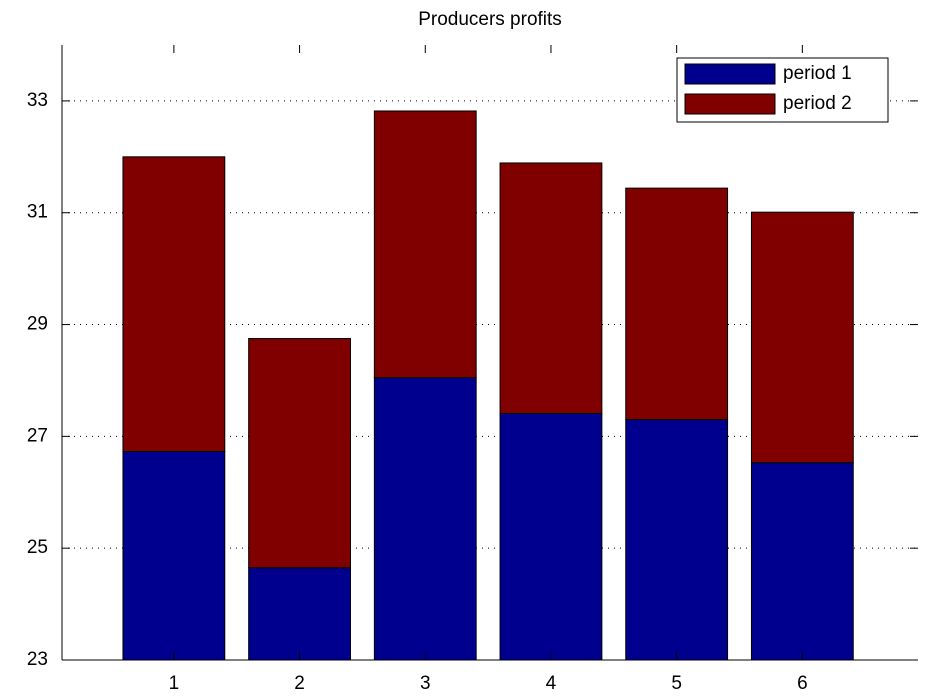 The width and height of the screenshot is (928, 698). What do you see at coordinates (425, 683) in the screenshot?
I see `x-tick-label: 3` at bounding box center [425, 683].